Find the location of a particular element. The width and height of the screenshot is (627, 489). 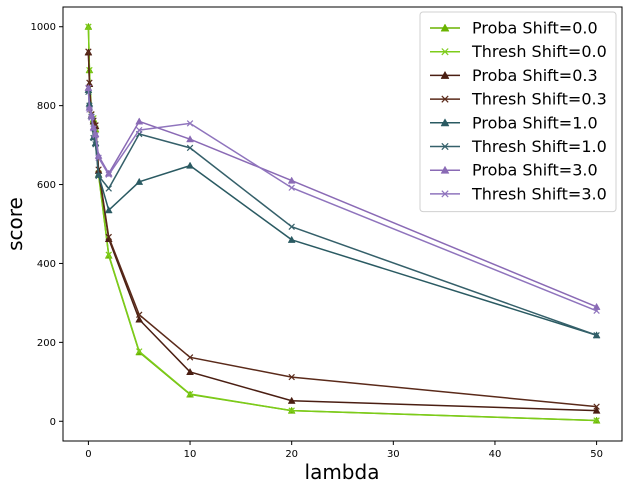

legend-item: Thresh Shift=0.3 is located at coordinates (518, 99).